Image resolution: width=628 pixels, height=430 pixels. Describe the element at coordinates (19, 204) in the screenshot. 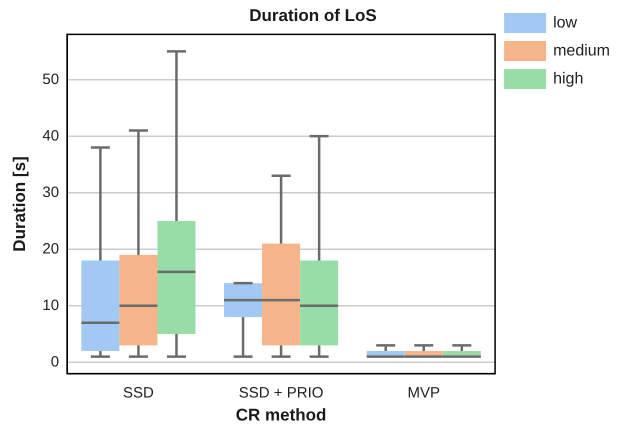

I see `y-axis-title: Duration [s]` at that location.